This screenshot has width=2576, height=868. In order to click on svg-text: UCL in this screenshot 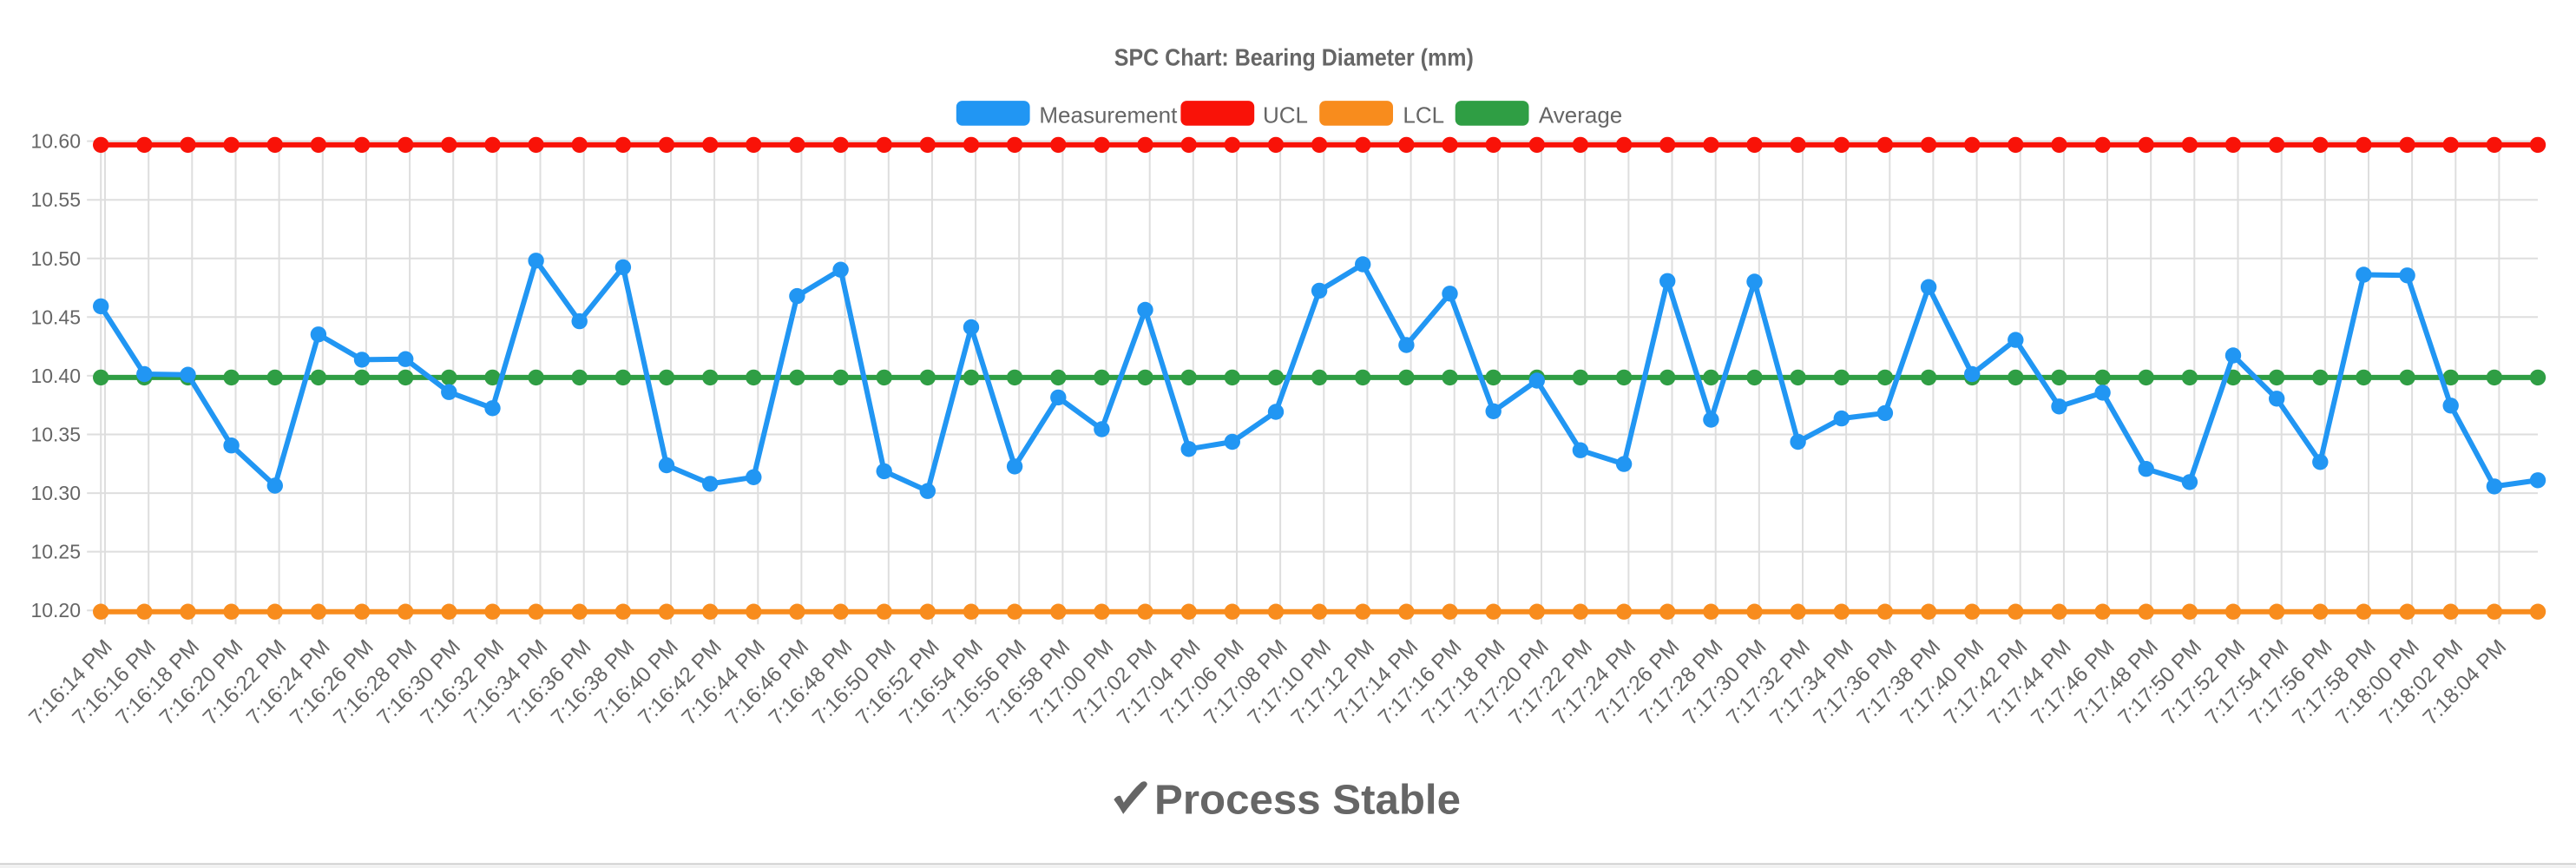, I will do `click(1285, 115)`.